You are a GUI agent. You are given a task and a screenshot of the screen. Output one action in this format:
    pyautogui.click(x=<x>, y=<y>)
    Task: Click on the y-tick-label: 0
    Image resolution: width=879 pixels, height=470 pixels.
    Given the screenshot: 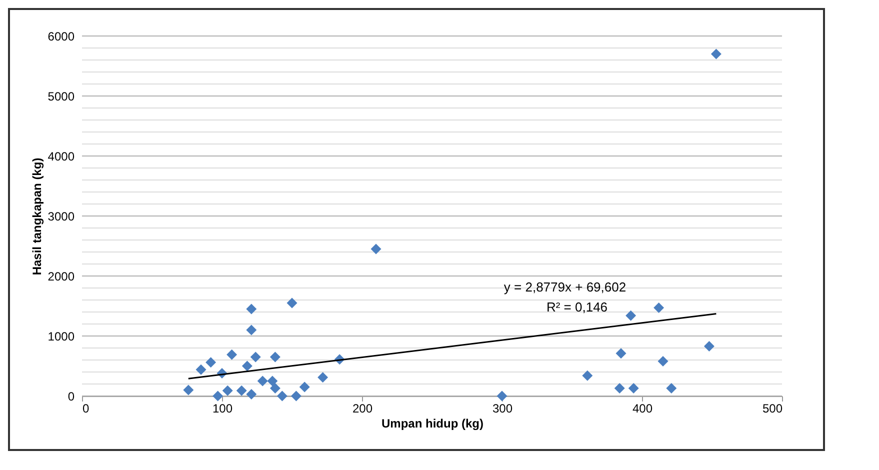 What is the action you would take?
    pyautogui.click(x=71, y=397)
    